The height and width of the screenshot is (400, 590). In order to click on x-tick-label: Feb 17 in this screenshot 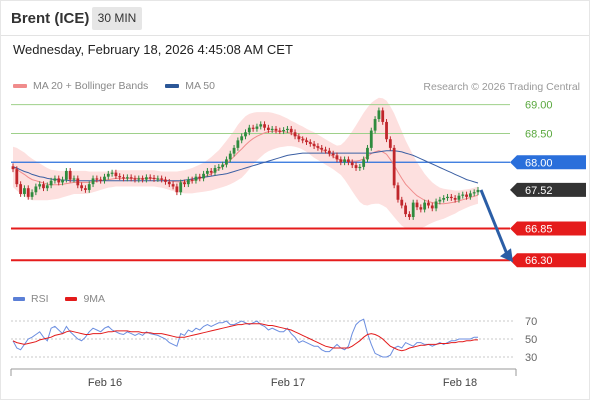, I will do `click(288, 383)`.